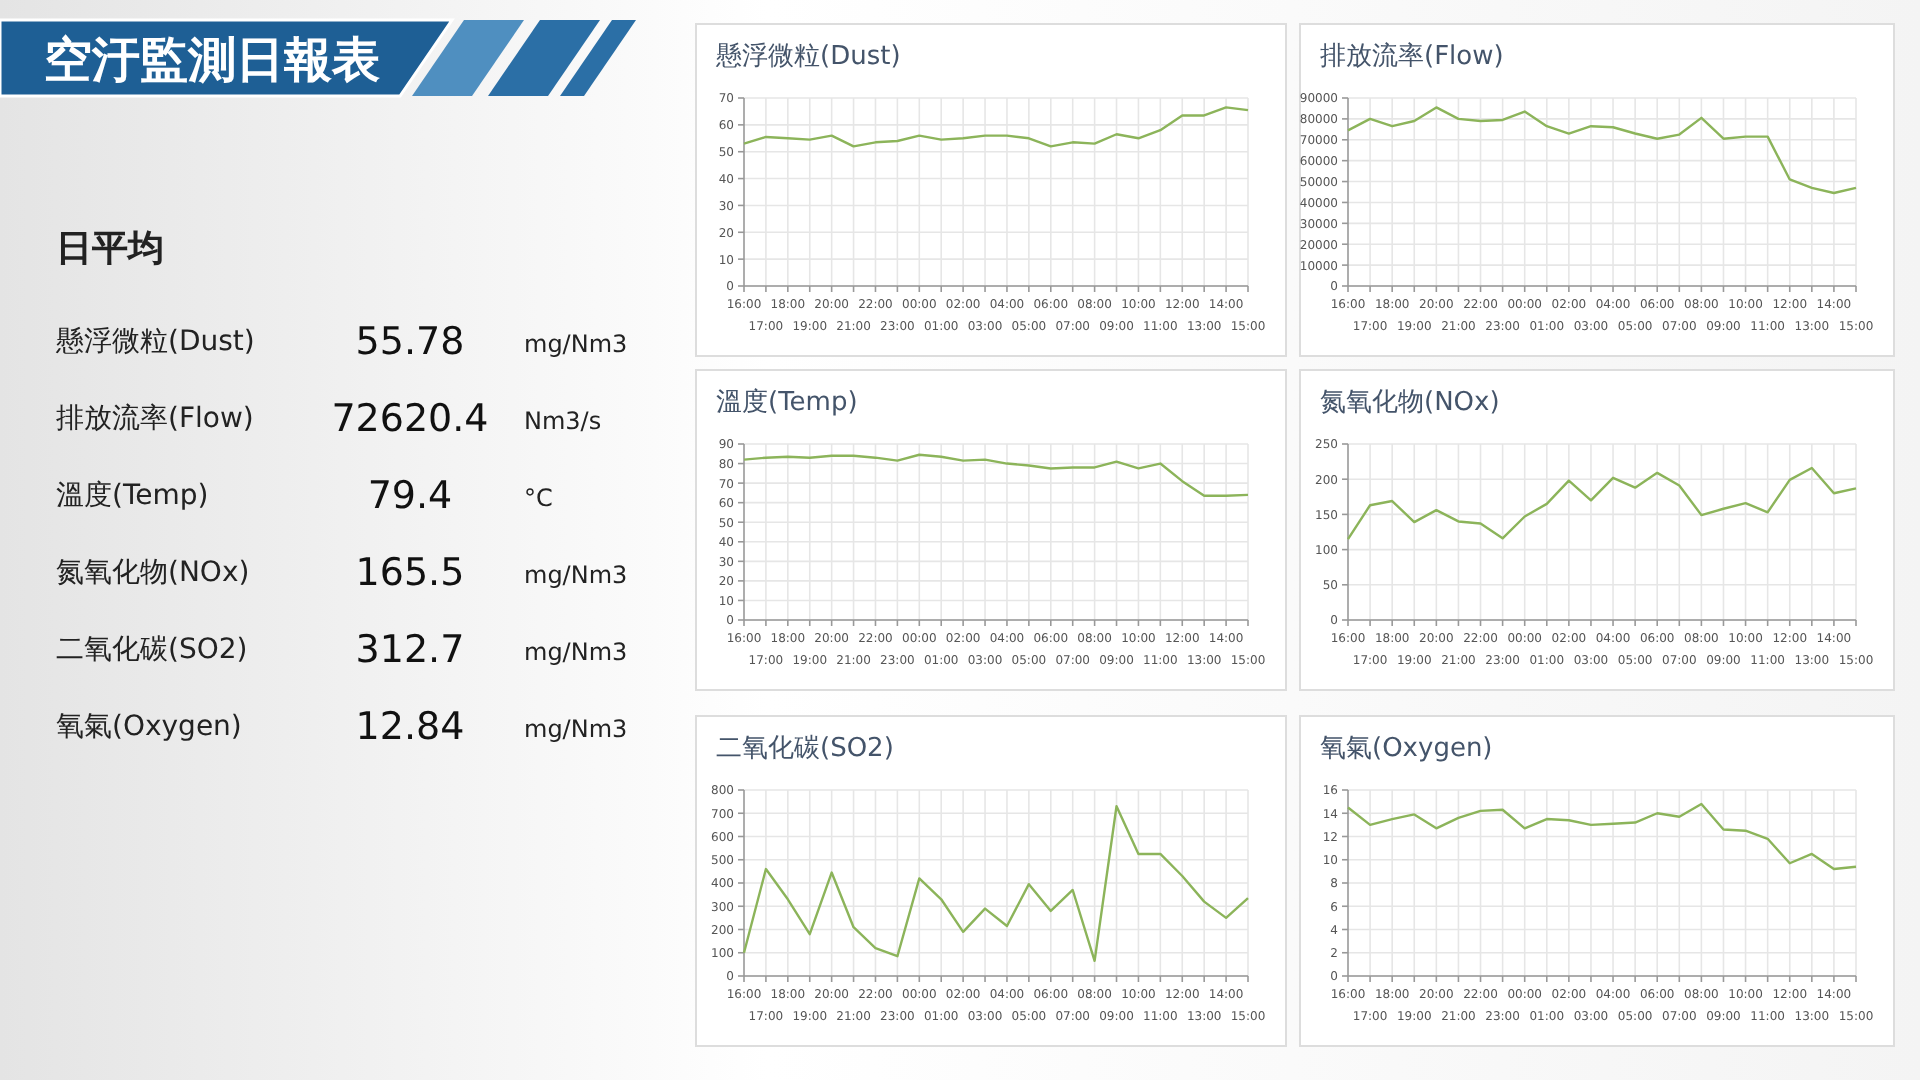 Image resolution: width=1920 pixels, height=1080 pixels. Describe the element at coordinates (410, 650) in the screenshot. I see `data-label: 312.7` at that location.